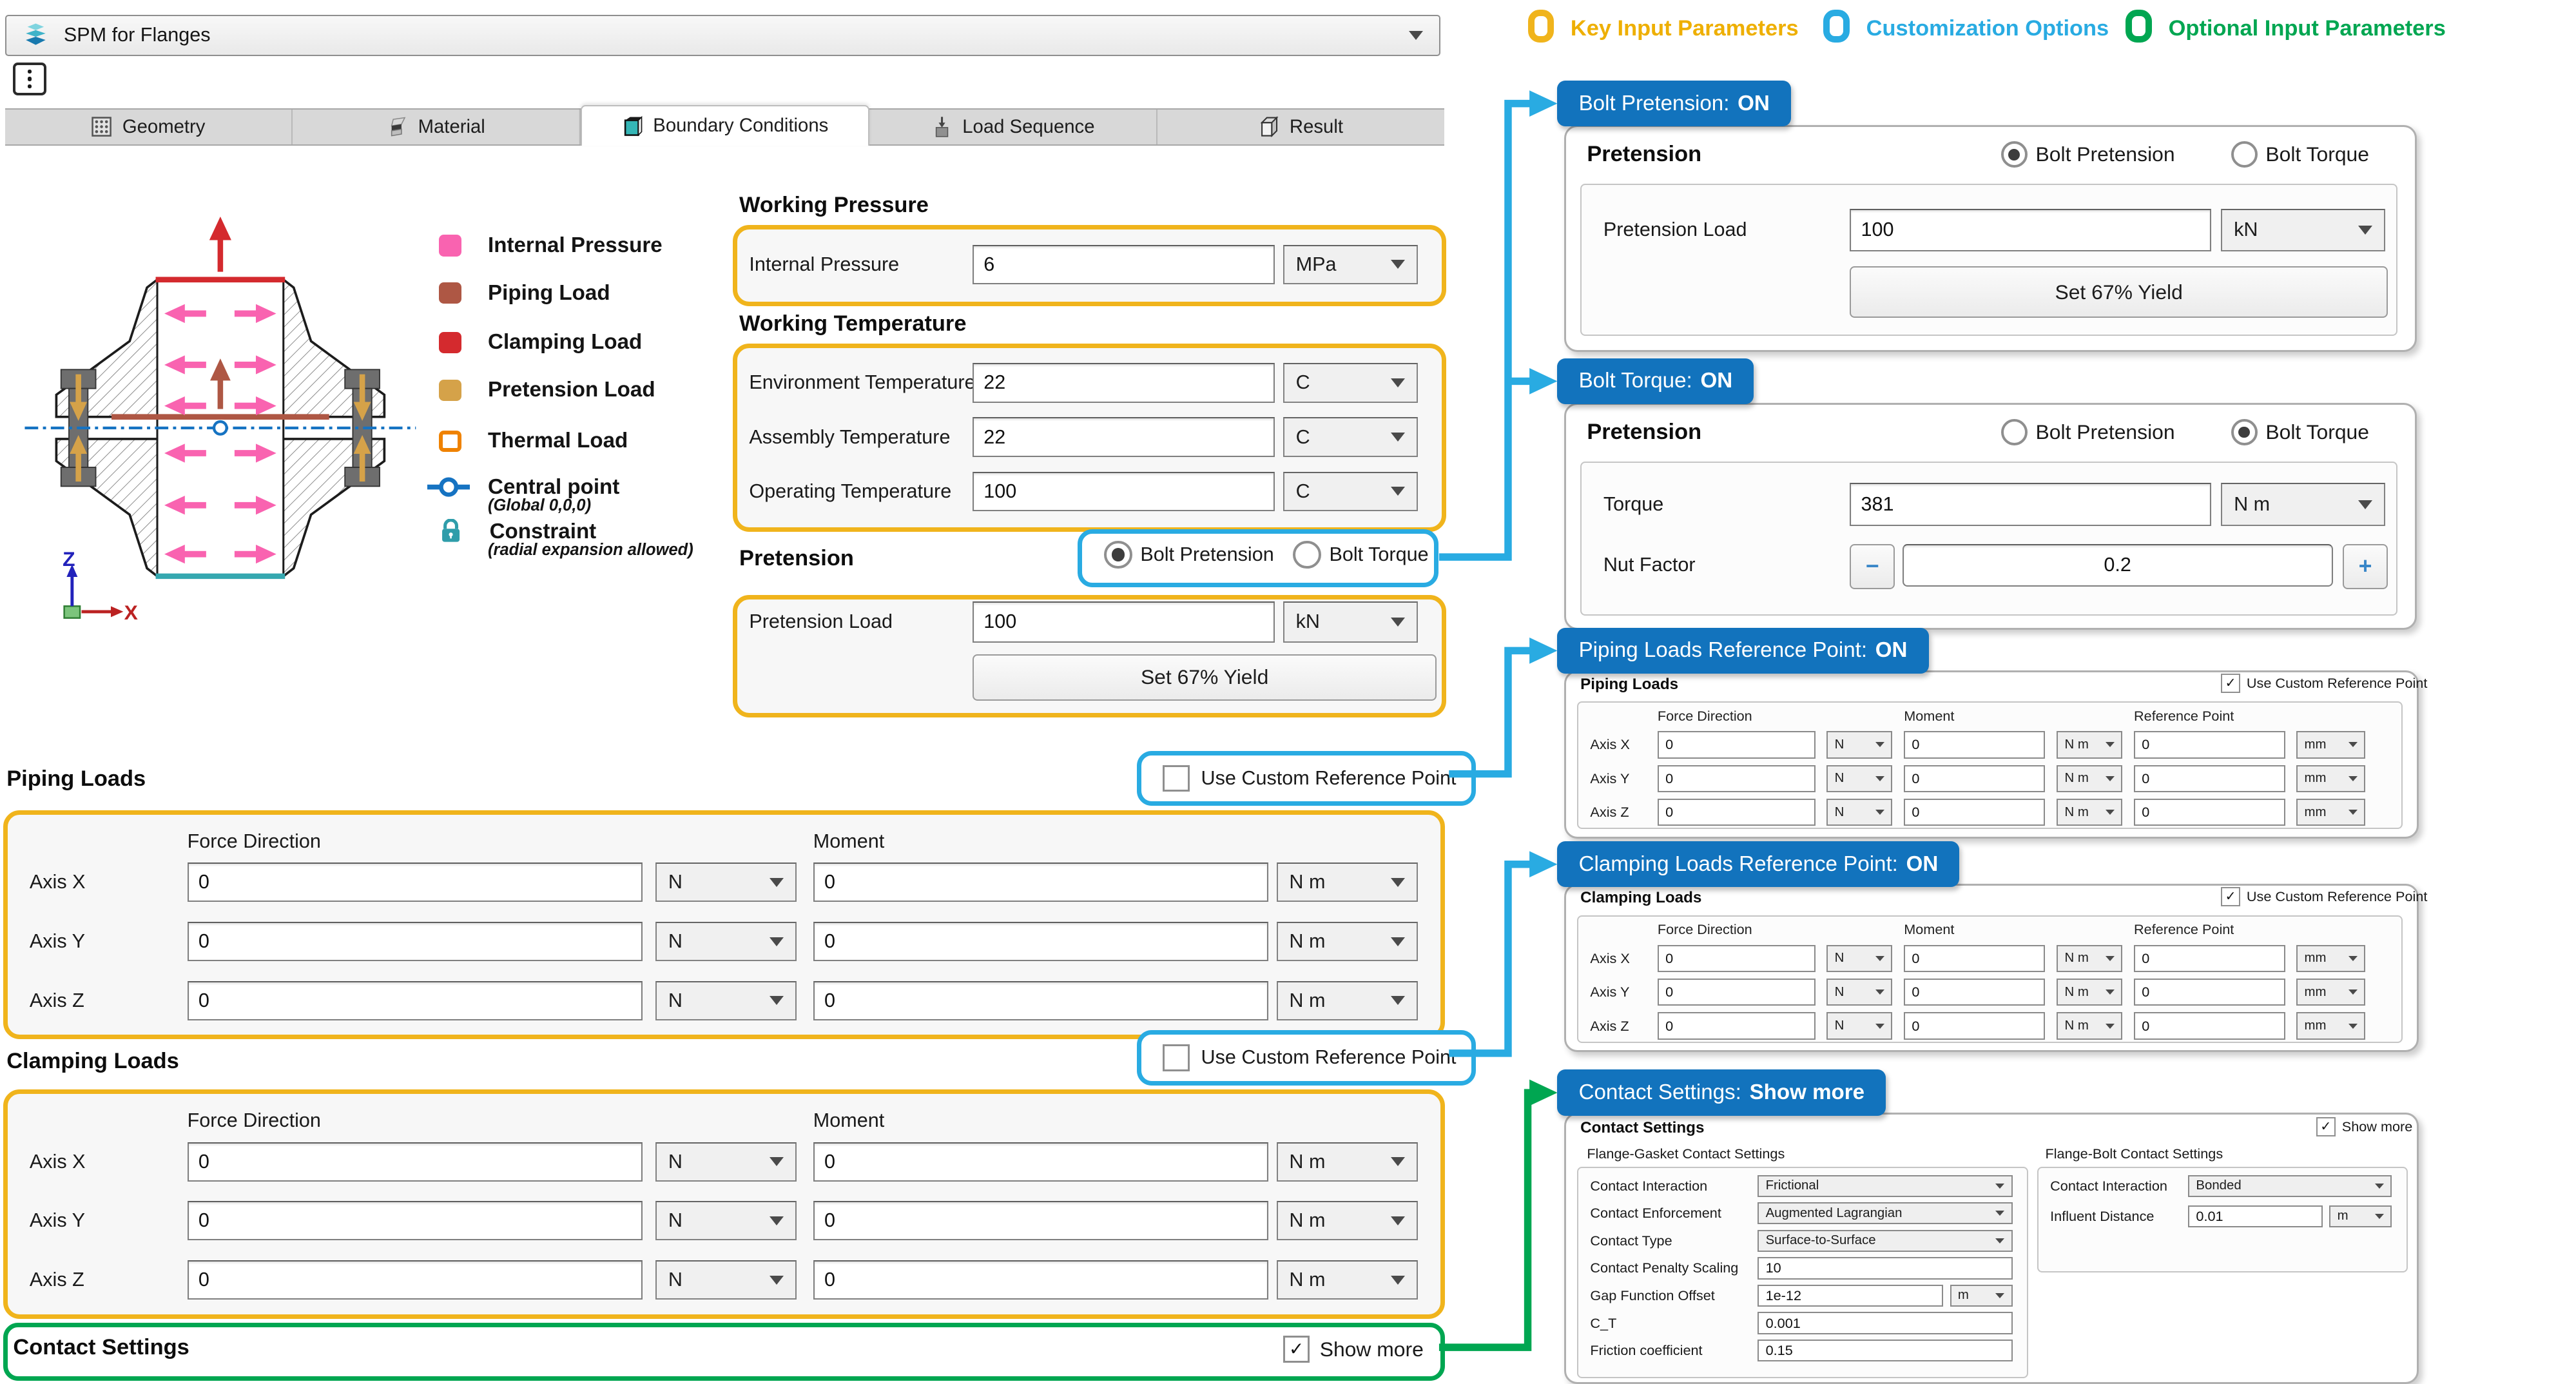 This screenshot has height=1384, width=2576. What do you see at coordinates (2255, 1216) in the screenshot?
I see `influent-distance-input: 0.01` at bounding box center [2255, 1216].